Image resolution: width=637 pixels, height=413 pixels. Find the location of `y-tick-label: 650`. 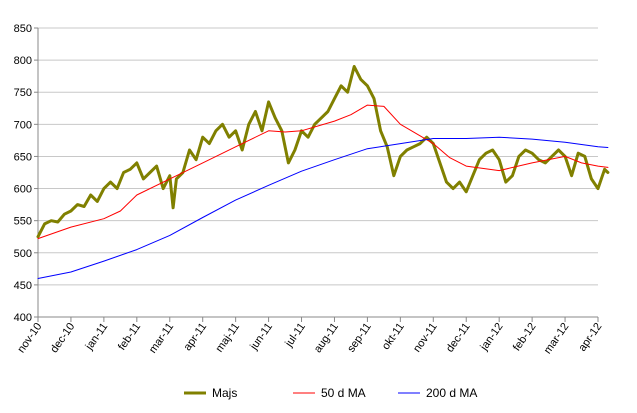

y-tick-label: 650 is located at coordinates (23, 157).